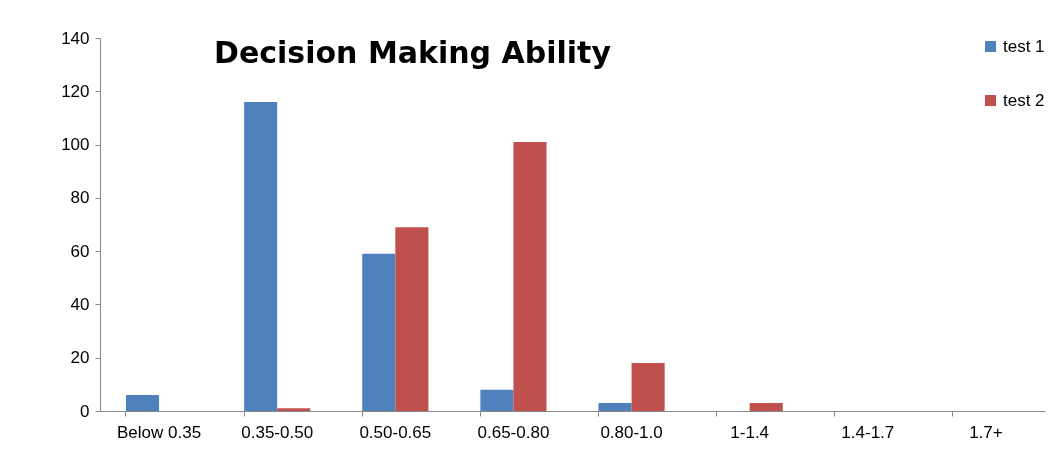 The width and height of the screenshot is (1060, 474). What do you see at coordinates (513, 432) in the screenshot?
I see `x-tick-label: 0.65-0.80` at bounding box center [513, 432].